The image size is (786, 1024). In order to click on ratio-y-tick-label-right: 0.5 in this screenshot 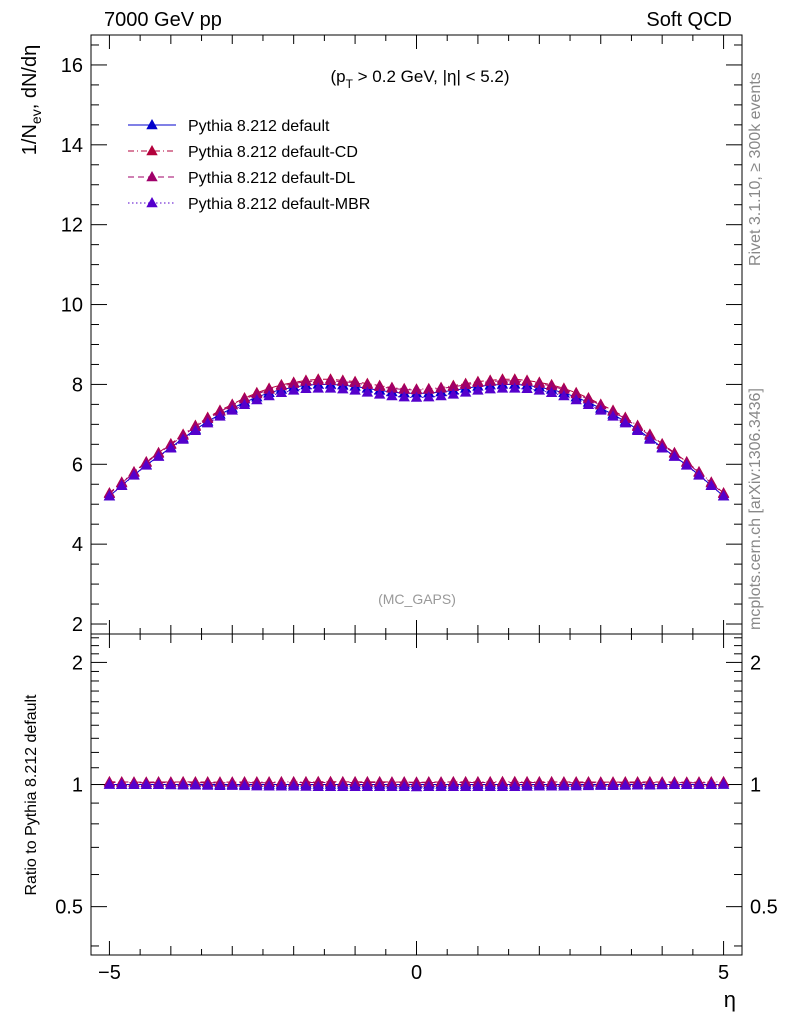, I will do `click(764, 908)`.